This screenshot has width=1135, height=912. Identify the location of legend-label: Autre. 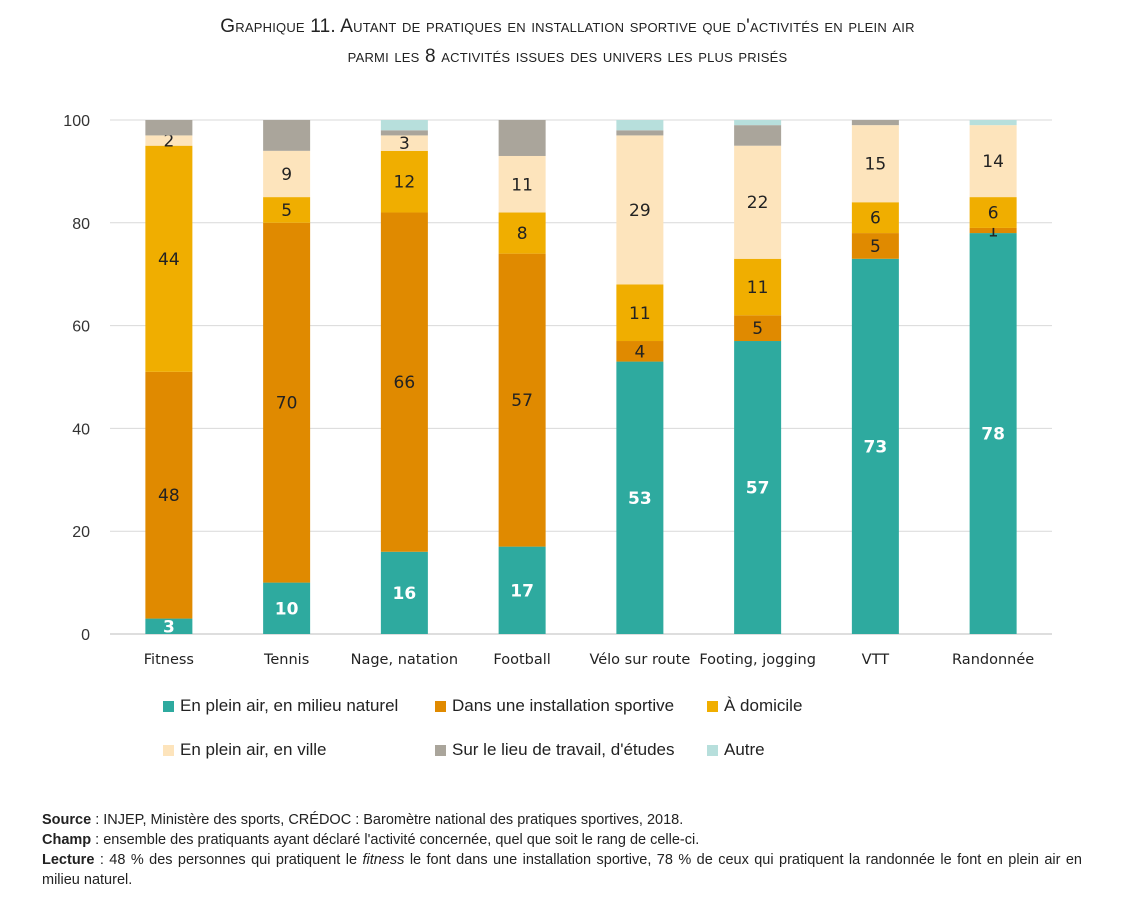
(744, 749).